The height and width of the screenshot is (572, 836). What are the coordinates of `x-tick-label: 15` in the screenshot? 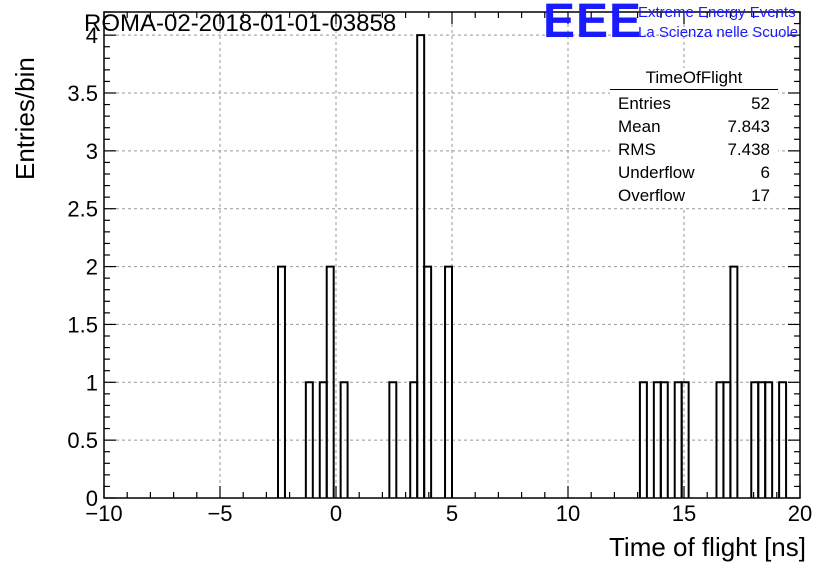 It's located at (684, 513).